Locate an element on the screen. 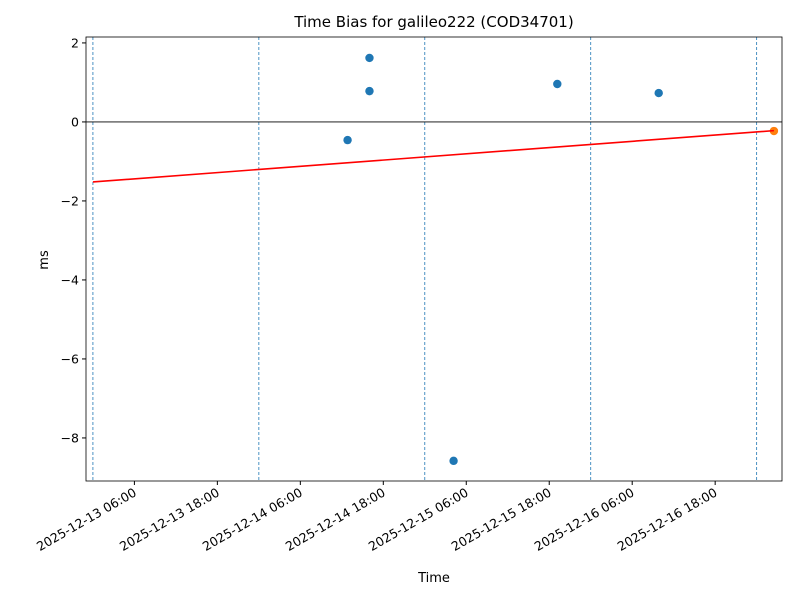  y-tick-label: 2 is located at coordinates (75, 42).